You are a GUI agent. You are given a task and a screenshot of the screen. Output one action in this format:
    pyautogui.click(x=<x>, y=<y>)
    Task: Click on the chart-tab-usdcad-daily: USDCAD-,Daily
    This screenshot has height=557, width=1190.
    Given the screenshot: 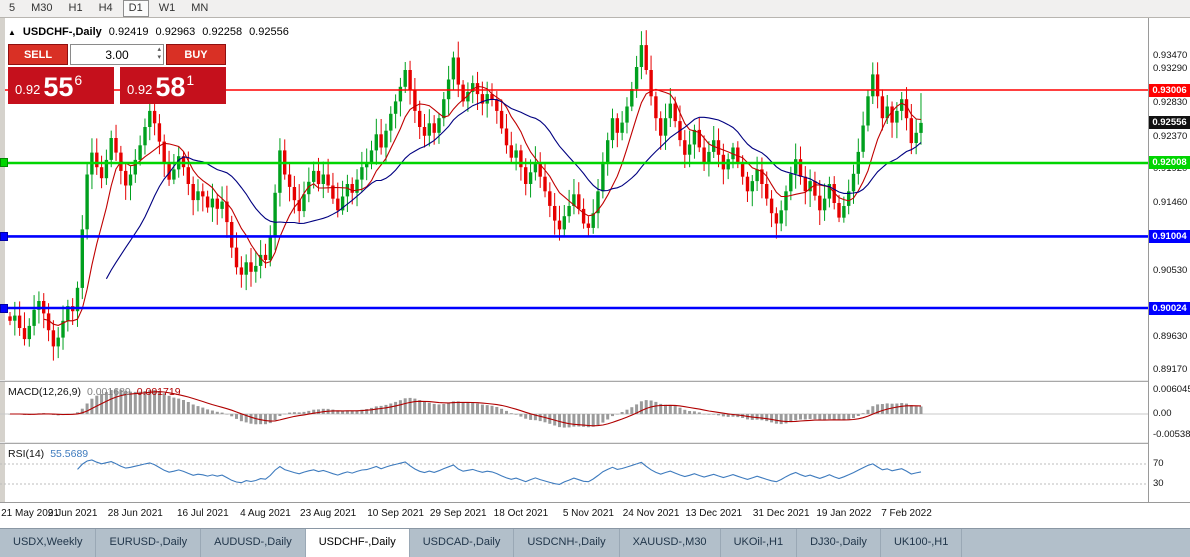 What is the action you would take?
    pyautogui.click(x=462, y=543)
    